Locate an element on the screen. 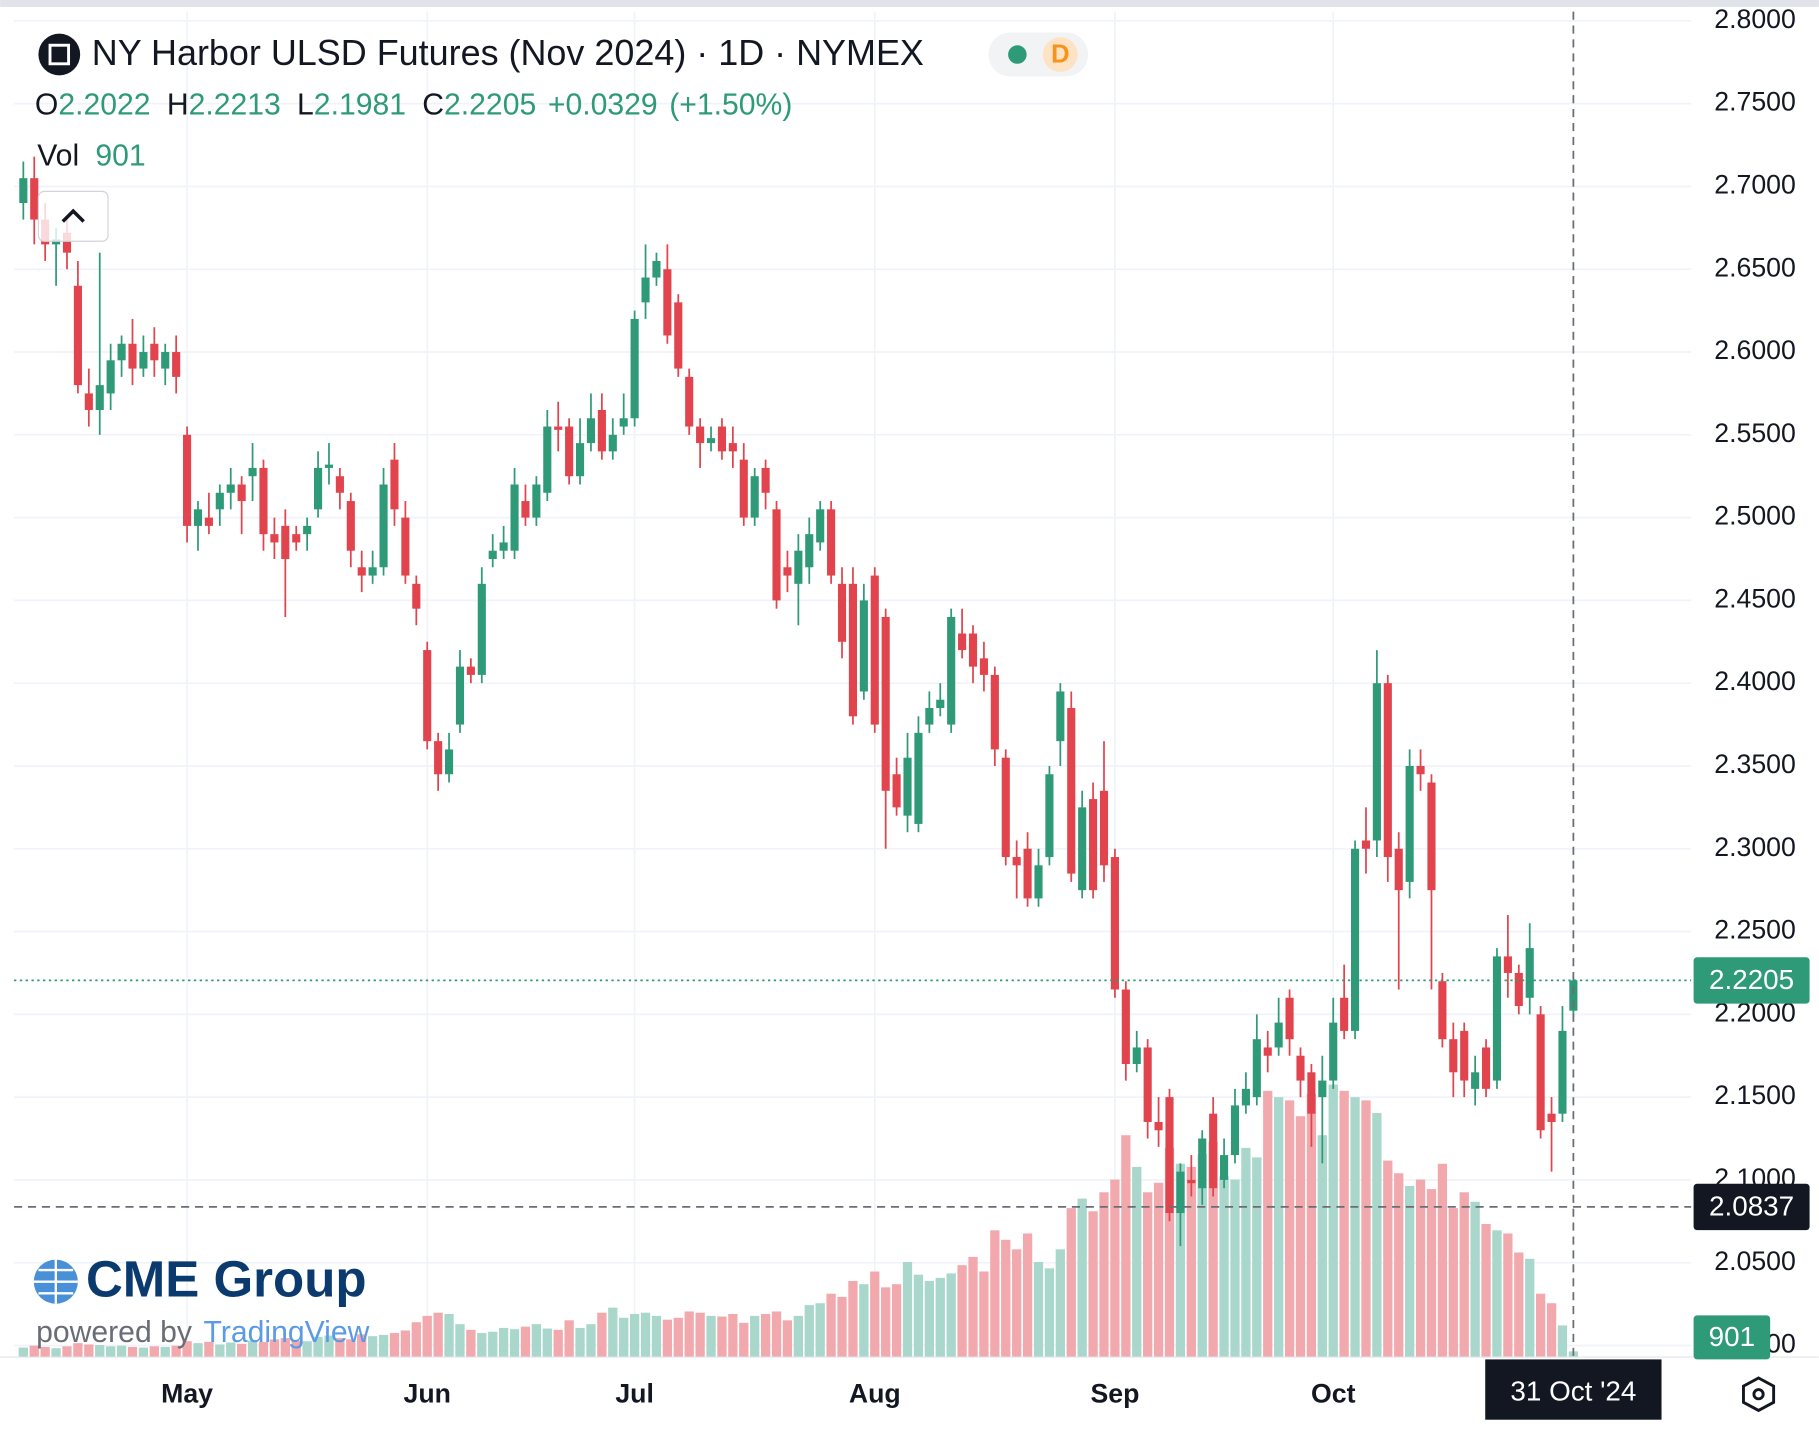 The height and width of the screenshot is (1429, 1819). legend-h: H is located at coordinates (178, 105).